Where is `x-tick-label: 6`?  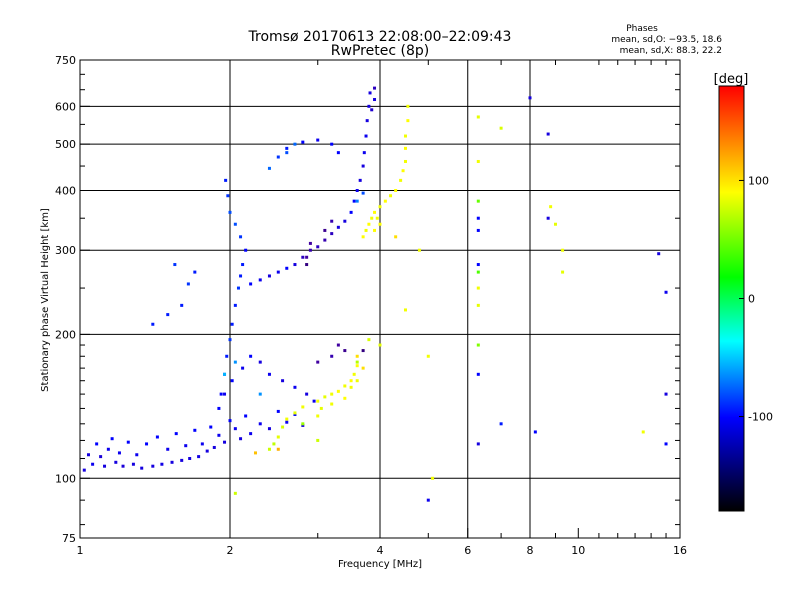 x-tick-label: 6 is located at coordinates (467, 550).